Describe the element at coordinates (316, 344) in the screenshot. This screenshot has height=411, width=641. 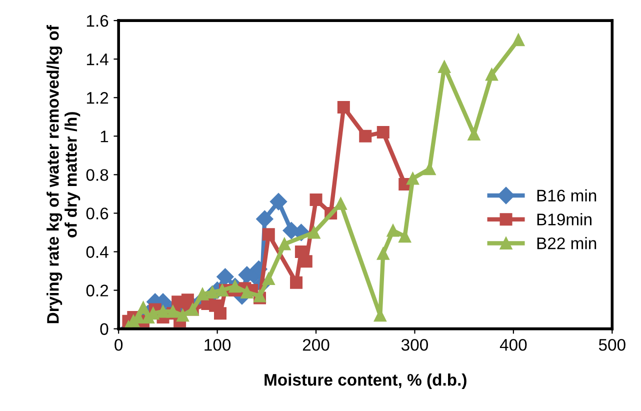
I see `x-tick-label: 200` at that location.